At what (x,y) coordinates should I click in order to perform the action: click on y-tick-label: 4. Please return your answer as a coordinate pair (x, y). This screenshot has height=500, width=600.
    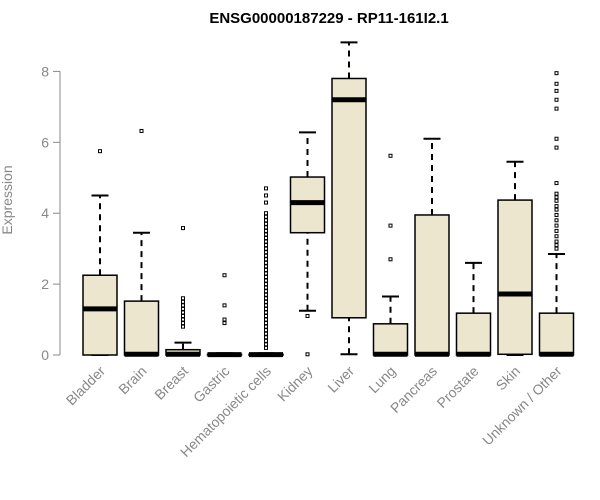
    Looking at the image, I should click on (45, 213).